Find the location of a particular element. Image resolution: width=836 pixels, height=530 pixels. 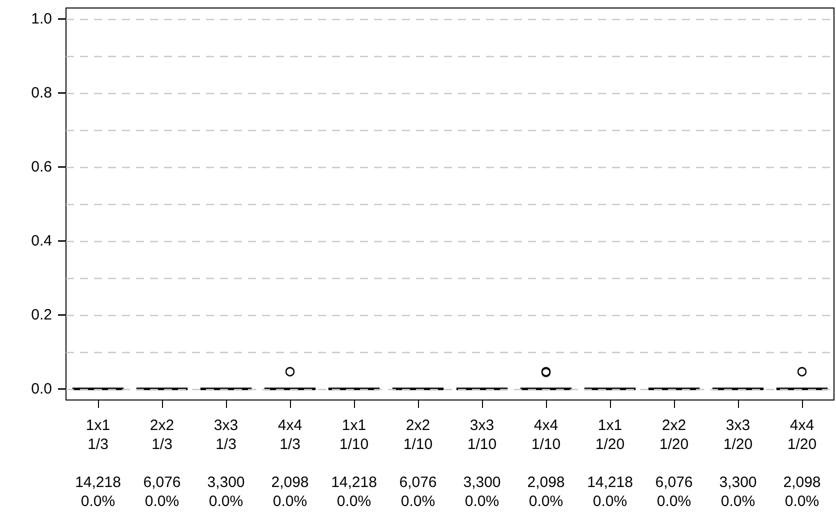

y-tick-label: 0.6 is located at coordinates (41, 167).